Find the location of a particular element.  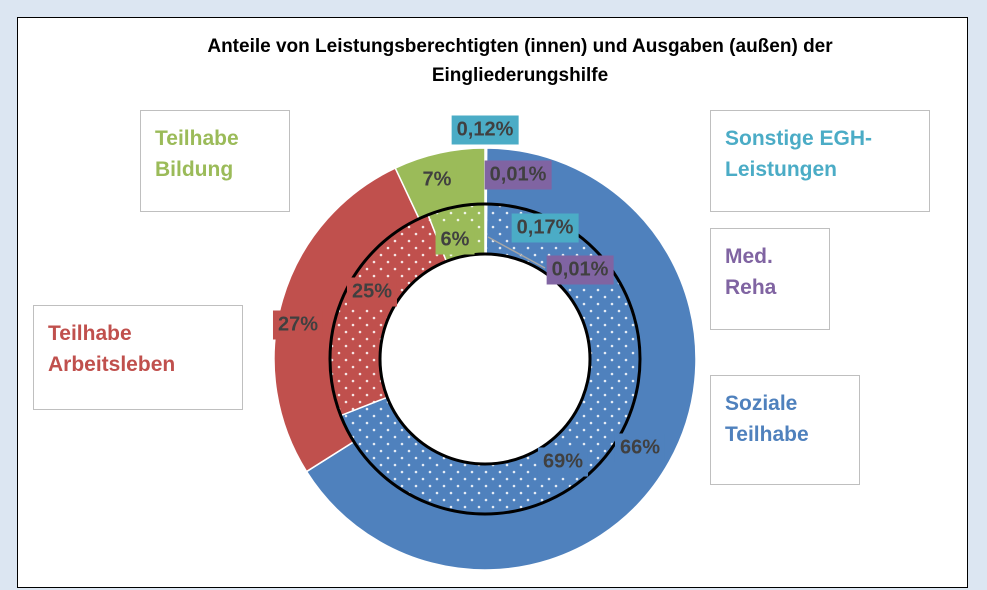

category-label: Soziale Teilhabe is located at coordinates (785, 430).